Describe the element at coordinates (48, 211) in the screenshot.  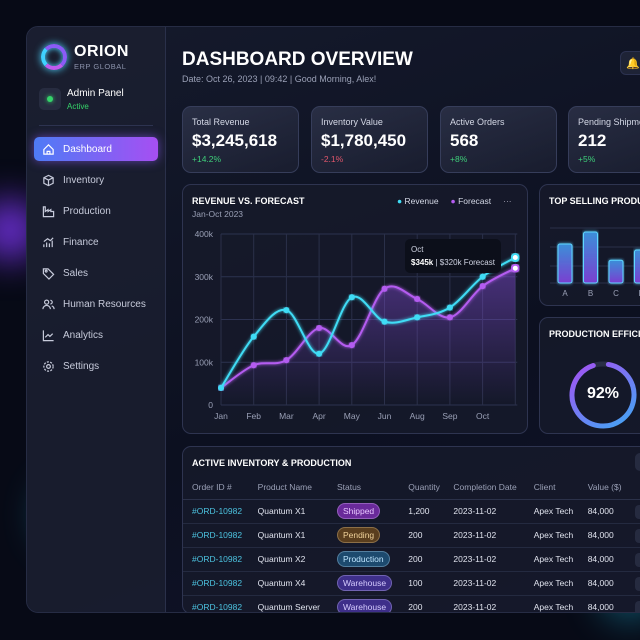
I see `factory-icon` at that location.